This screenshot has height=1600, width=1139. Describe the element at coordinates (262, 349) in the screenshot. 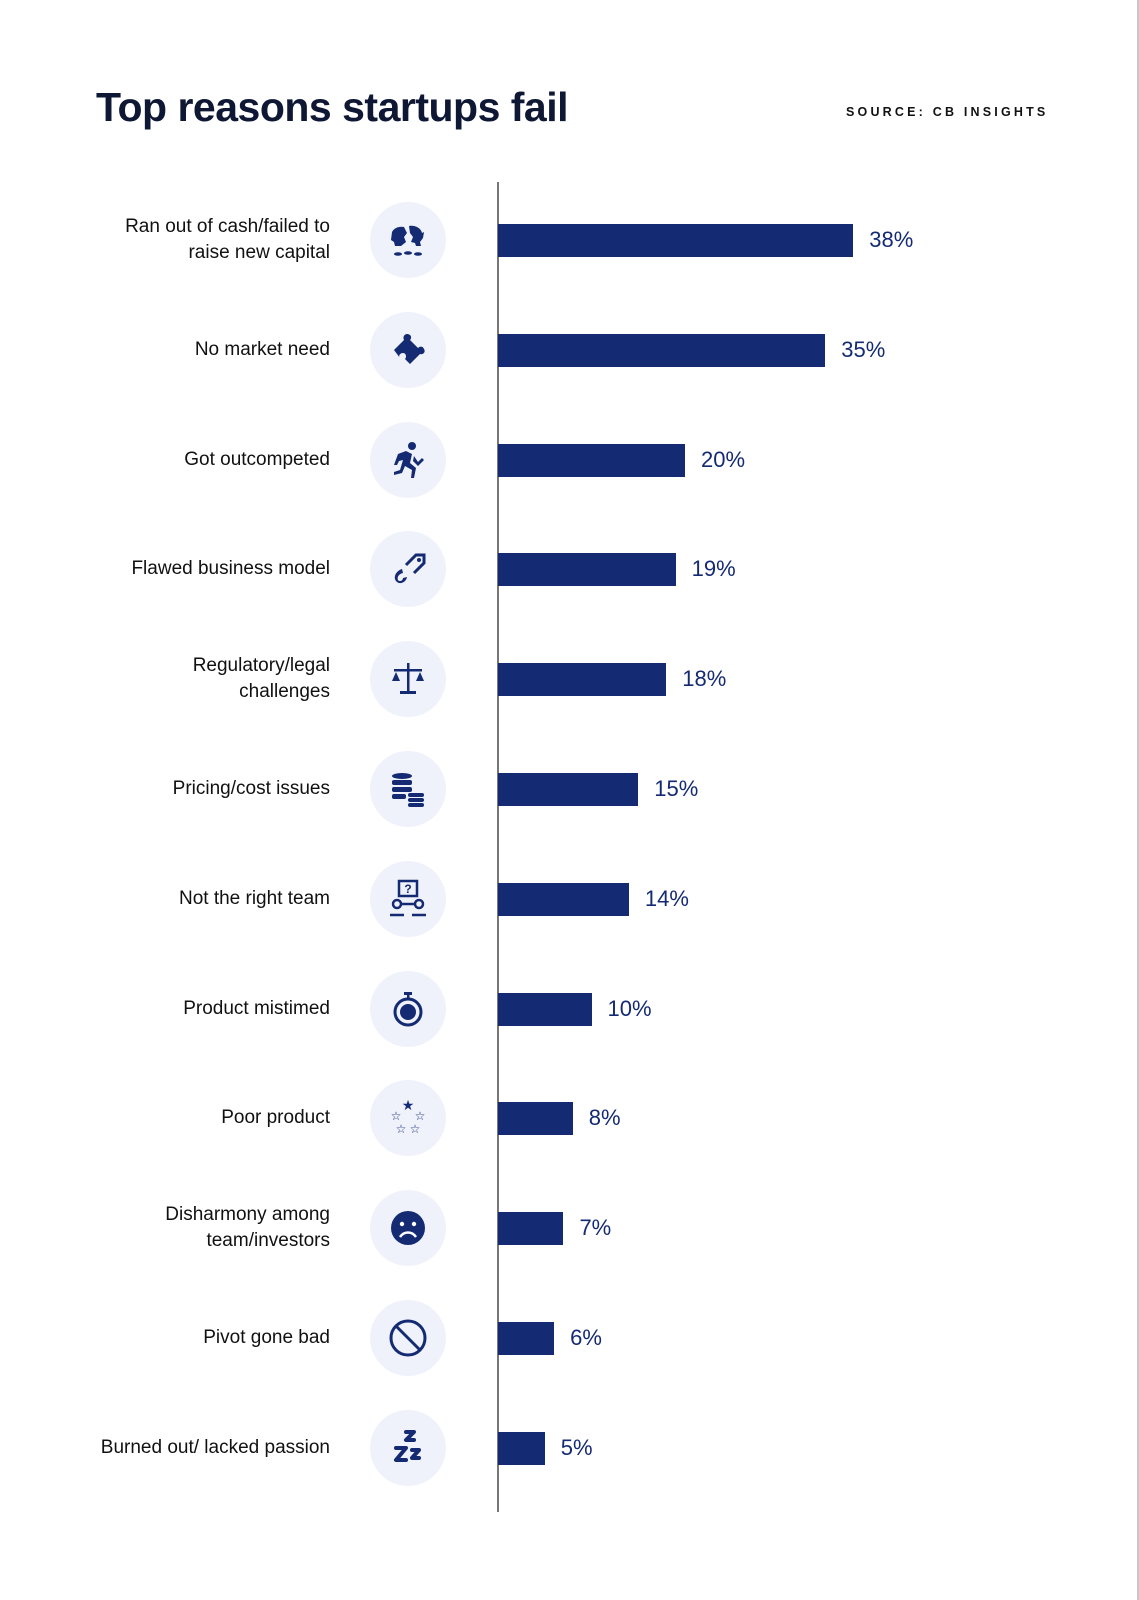

I see `category-label: No market need` at that location.